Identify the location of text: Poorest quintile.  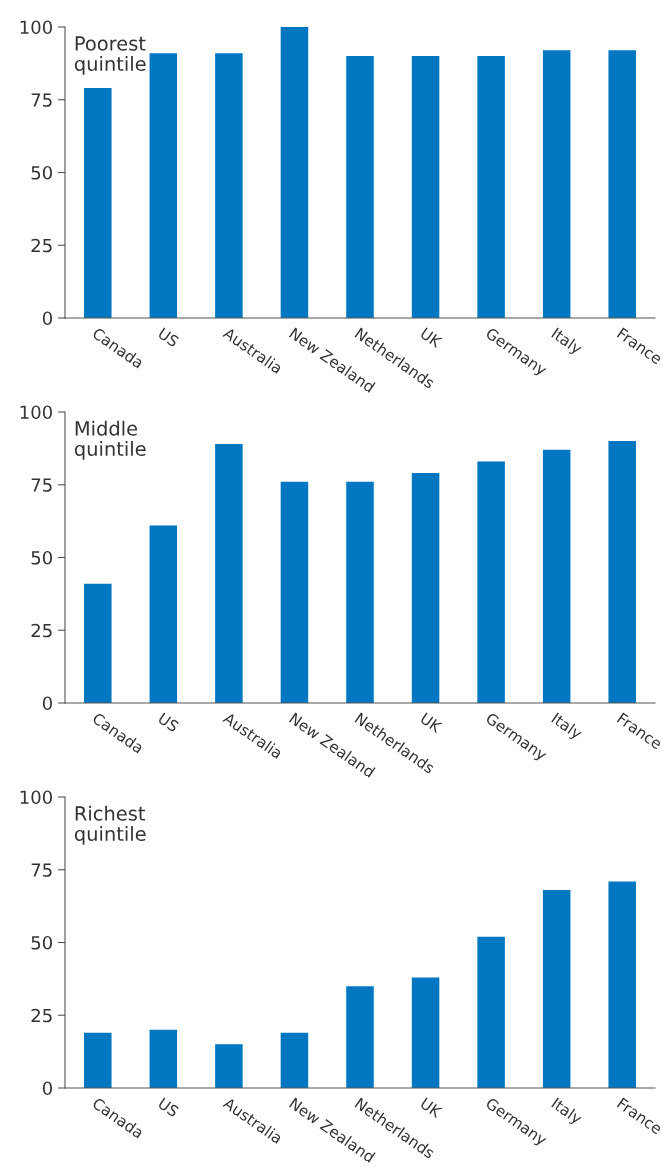
(110, 55).